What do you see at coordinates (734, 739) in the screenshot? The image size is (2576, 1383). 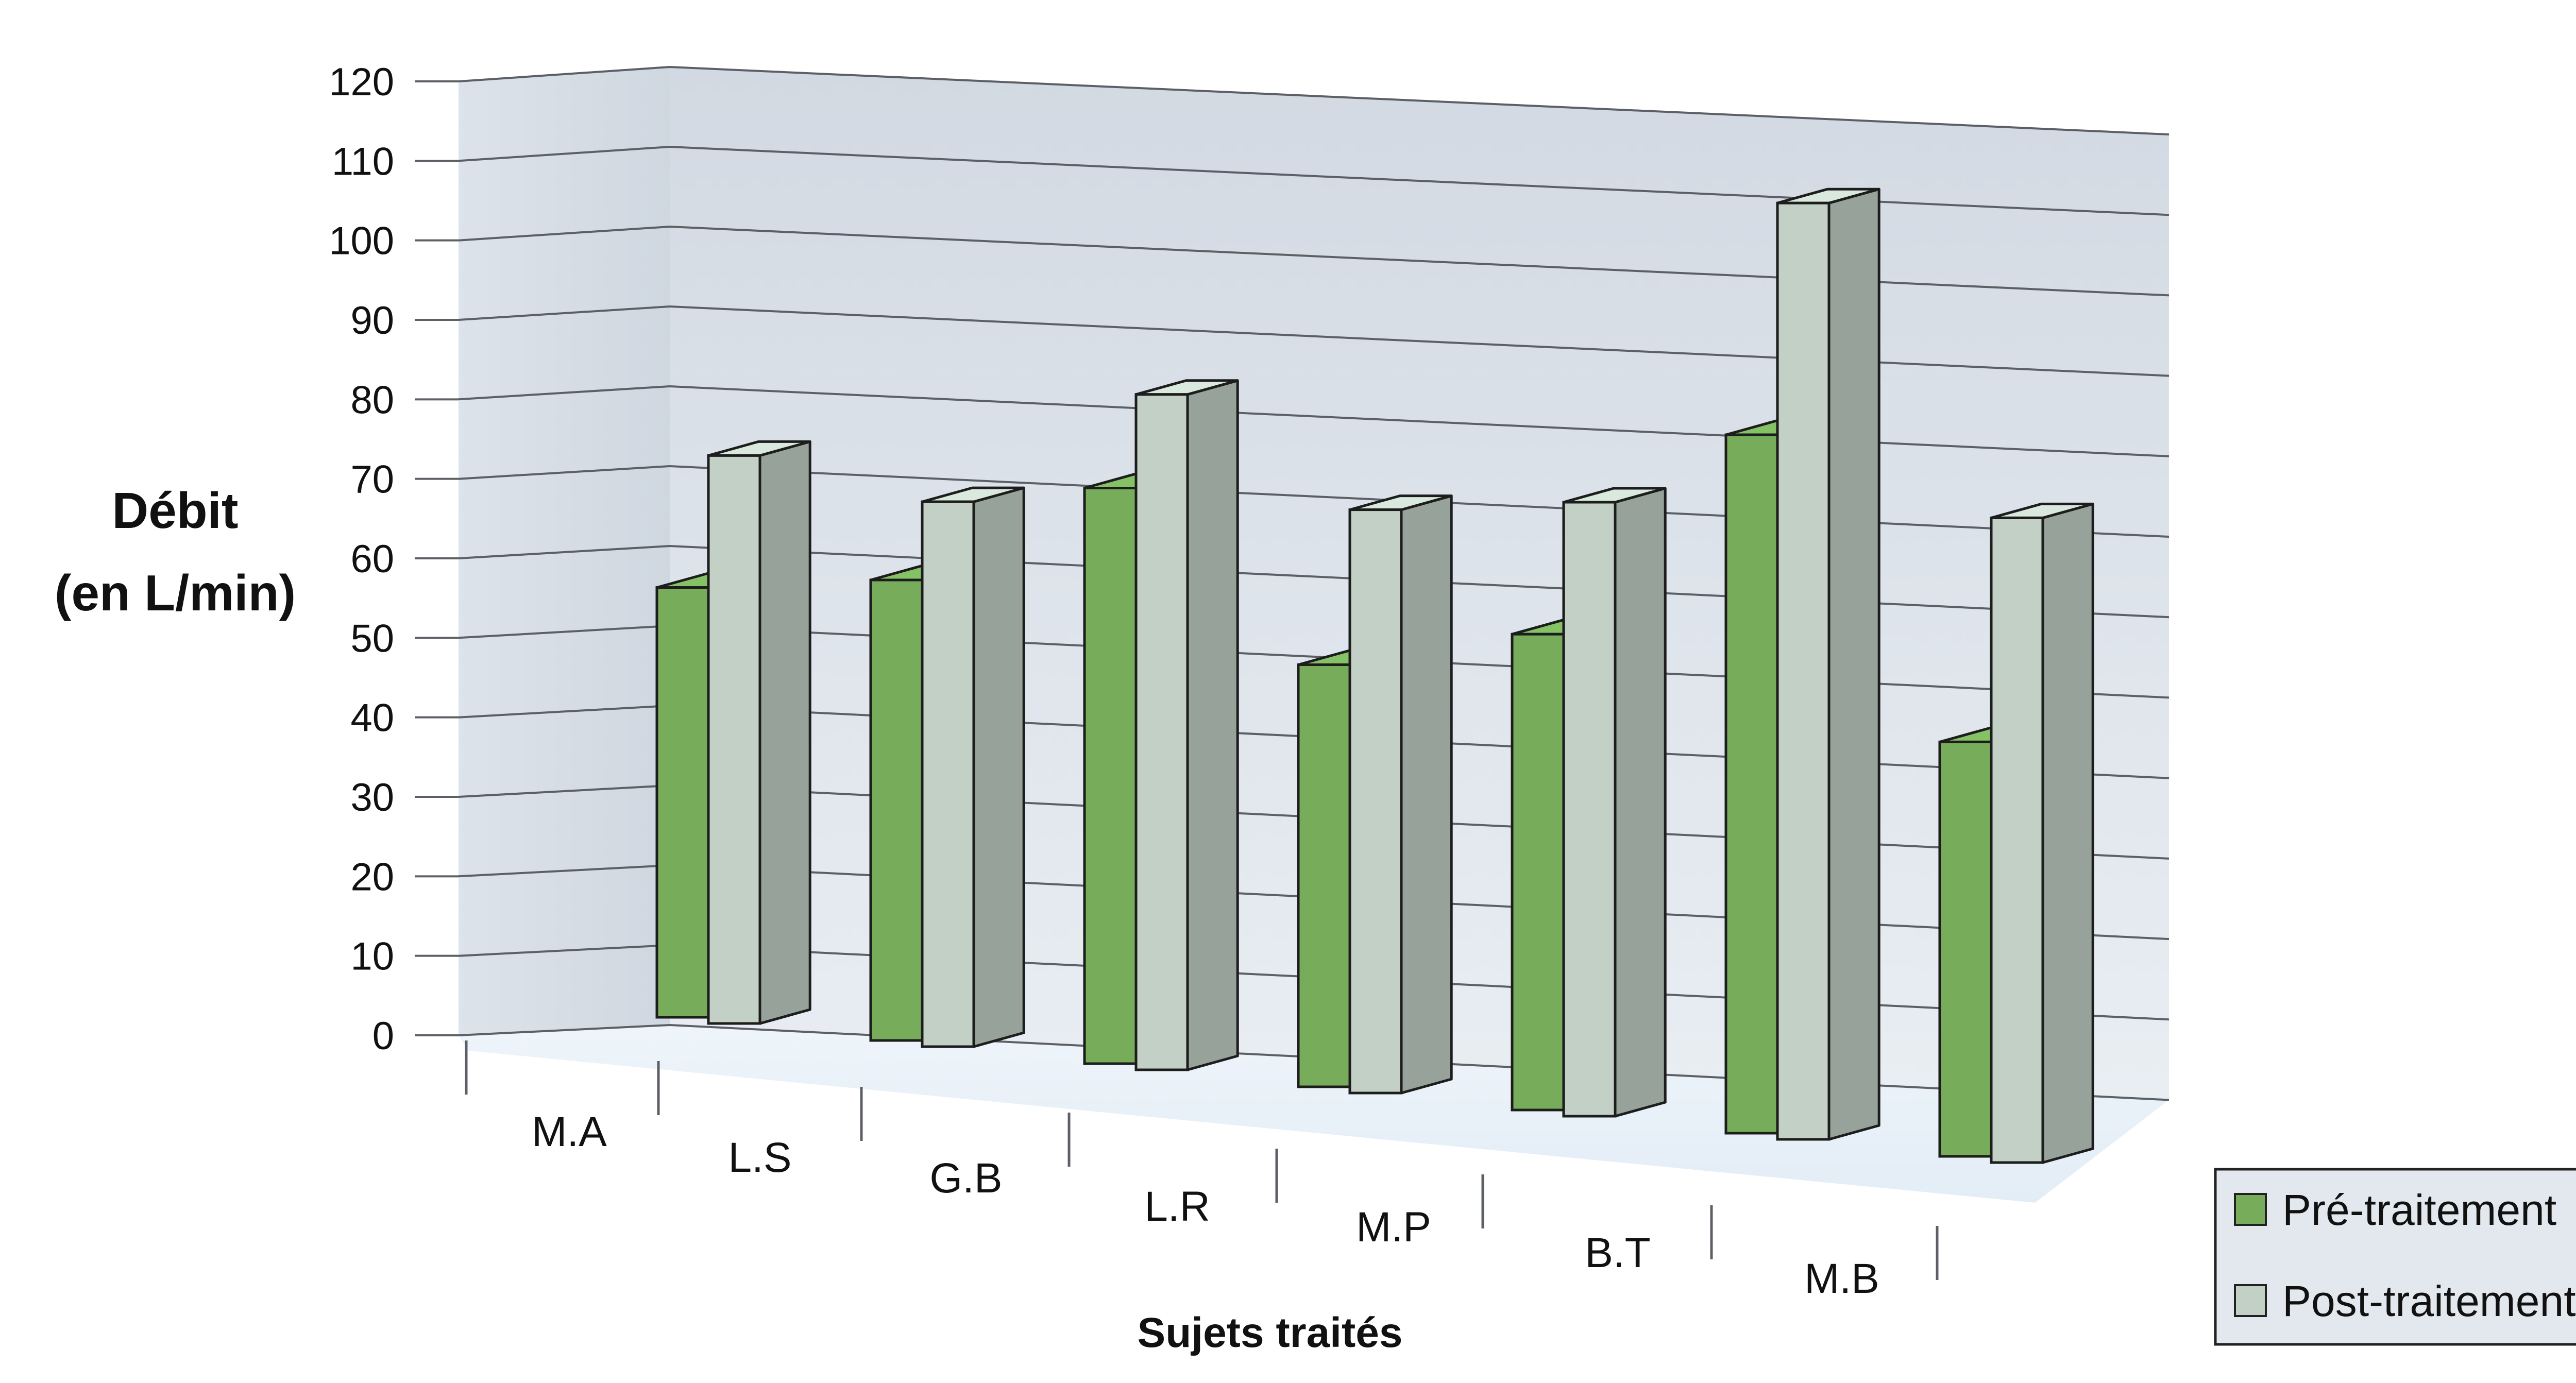 I see `bar-post-0-front` at bounding box center [734, 739].